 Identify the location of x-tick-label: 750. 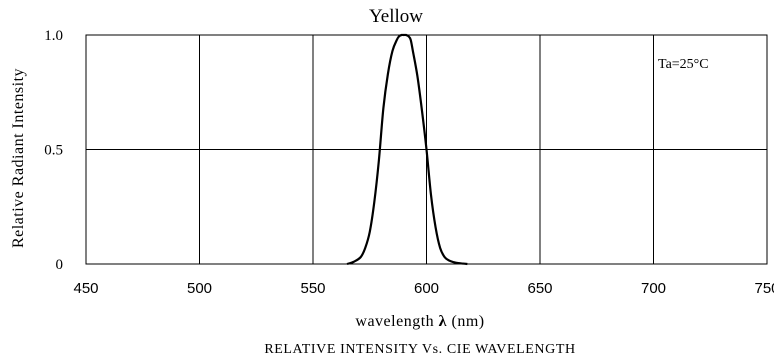
(764, 288).